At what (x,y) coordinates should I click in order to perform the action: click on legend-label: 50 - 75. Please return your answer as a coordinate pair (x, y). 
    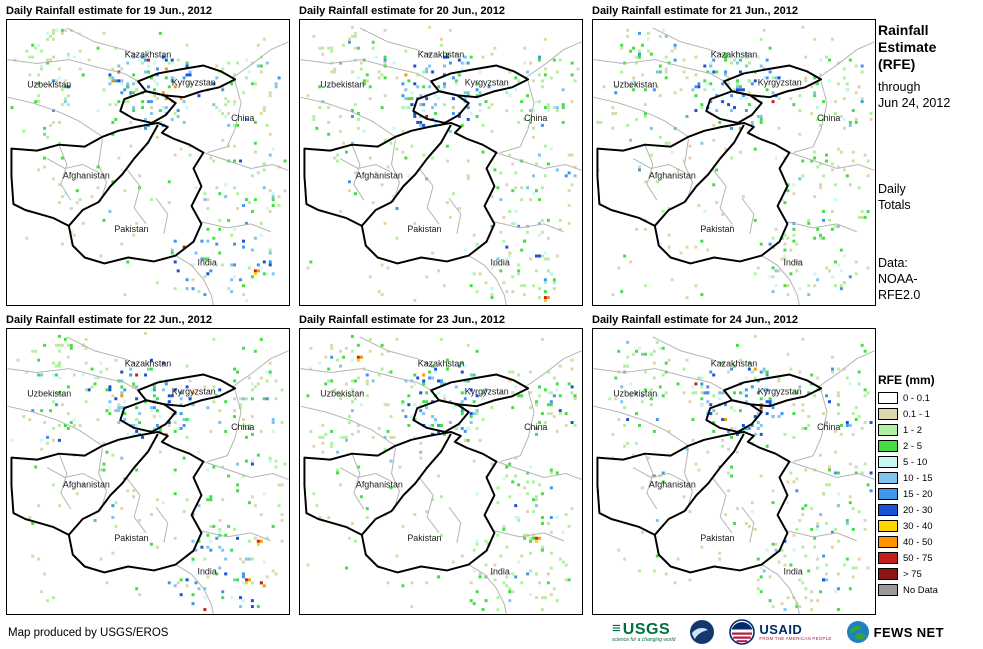
    Looking at the image, I should click on (918, 558).